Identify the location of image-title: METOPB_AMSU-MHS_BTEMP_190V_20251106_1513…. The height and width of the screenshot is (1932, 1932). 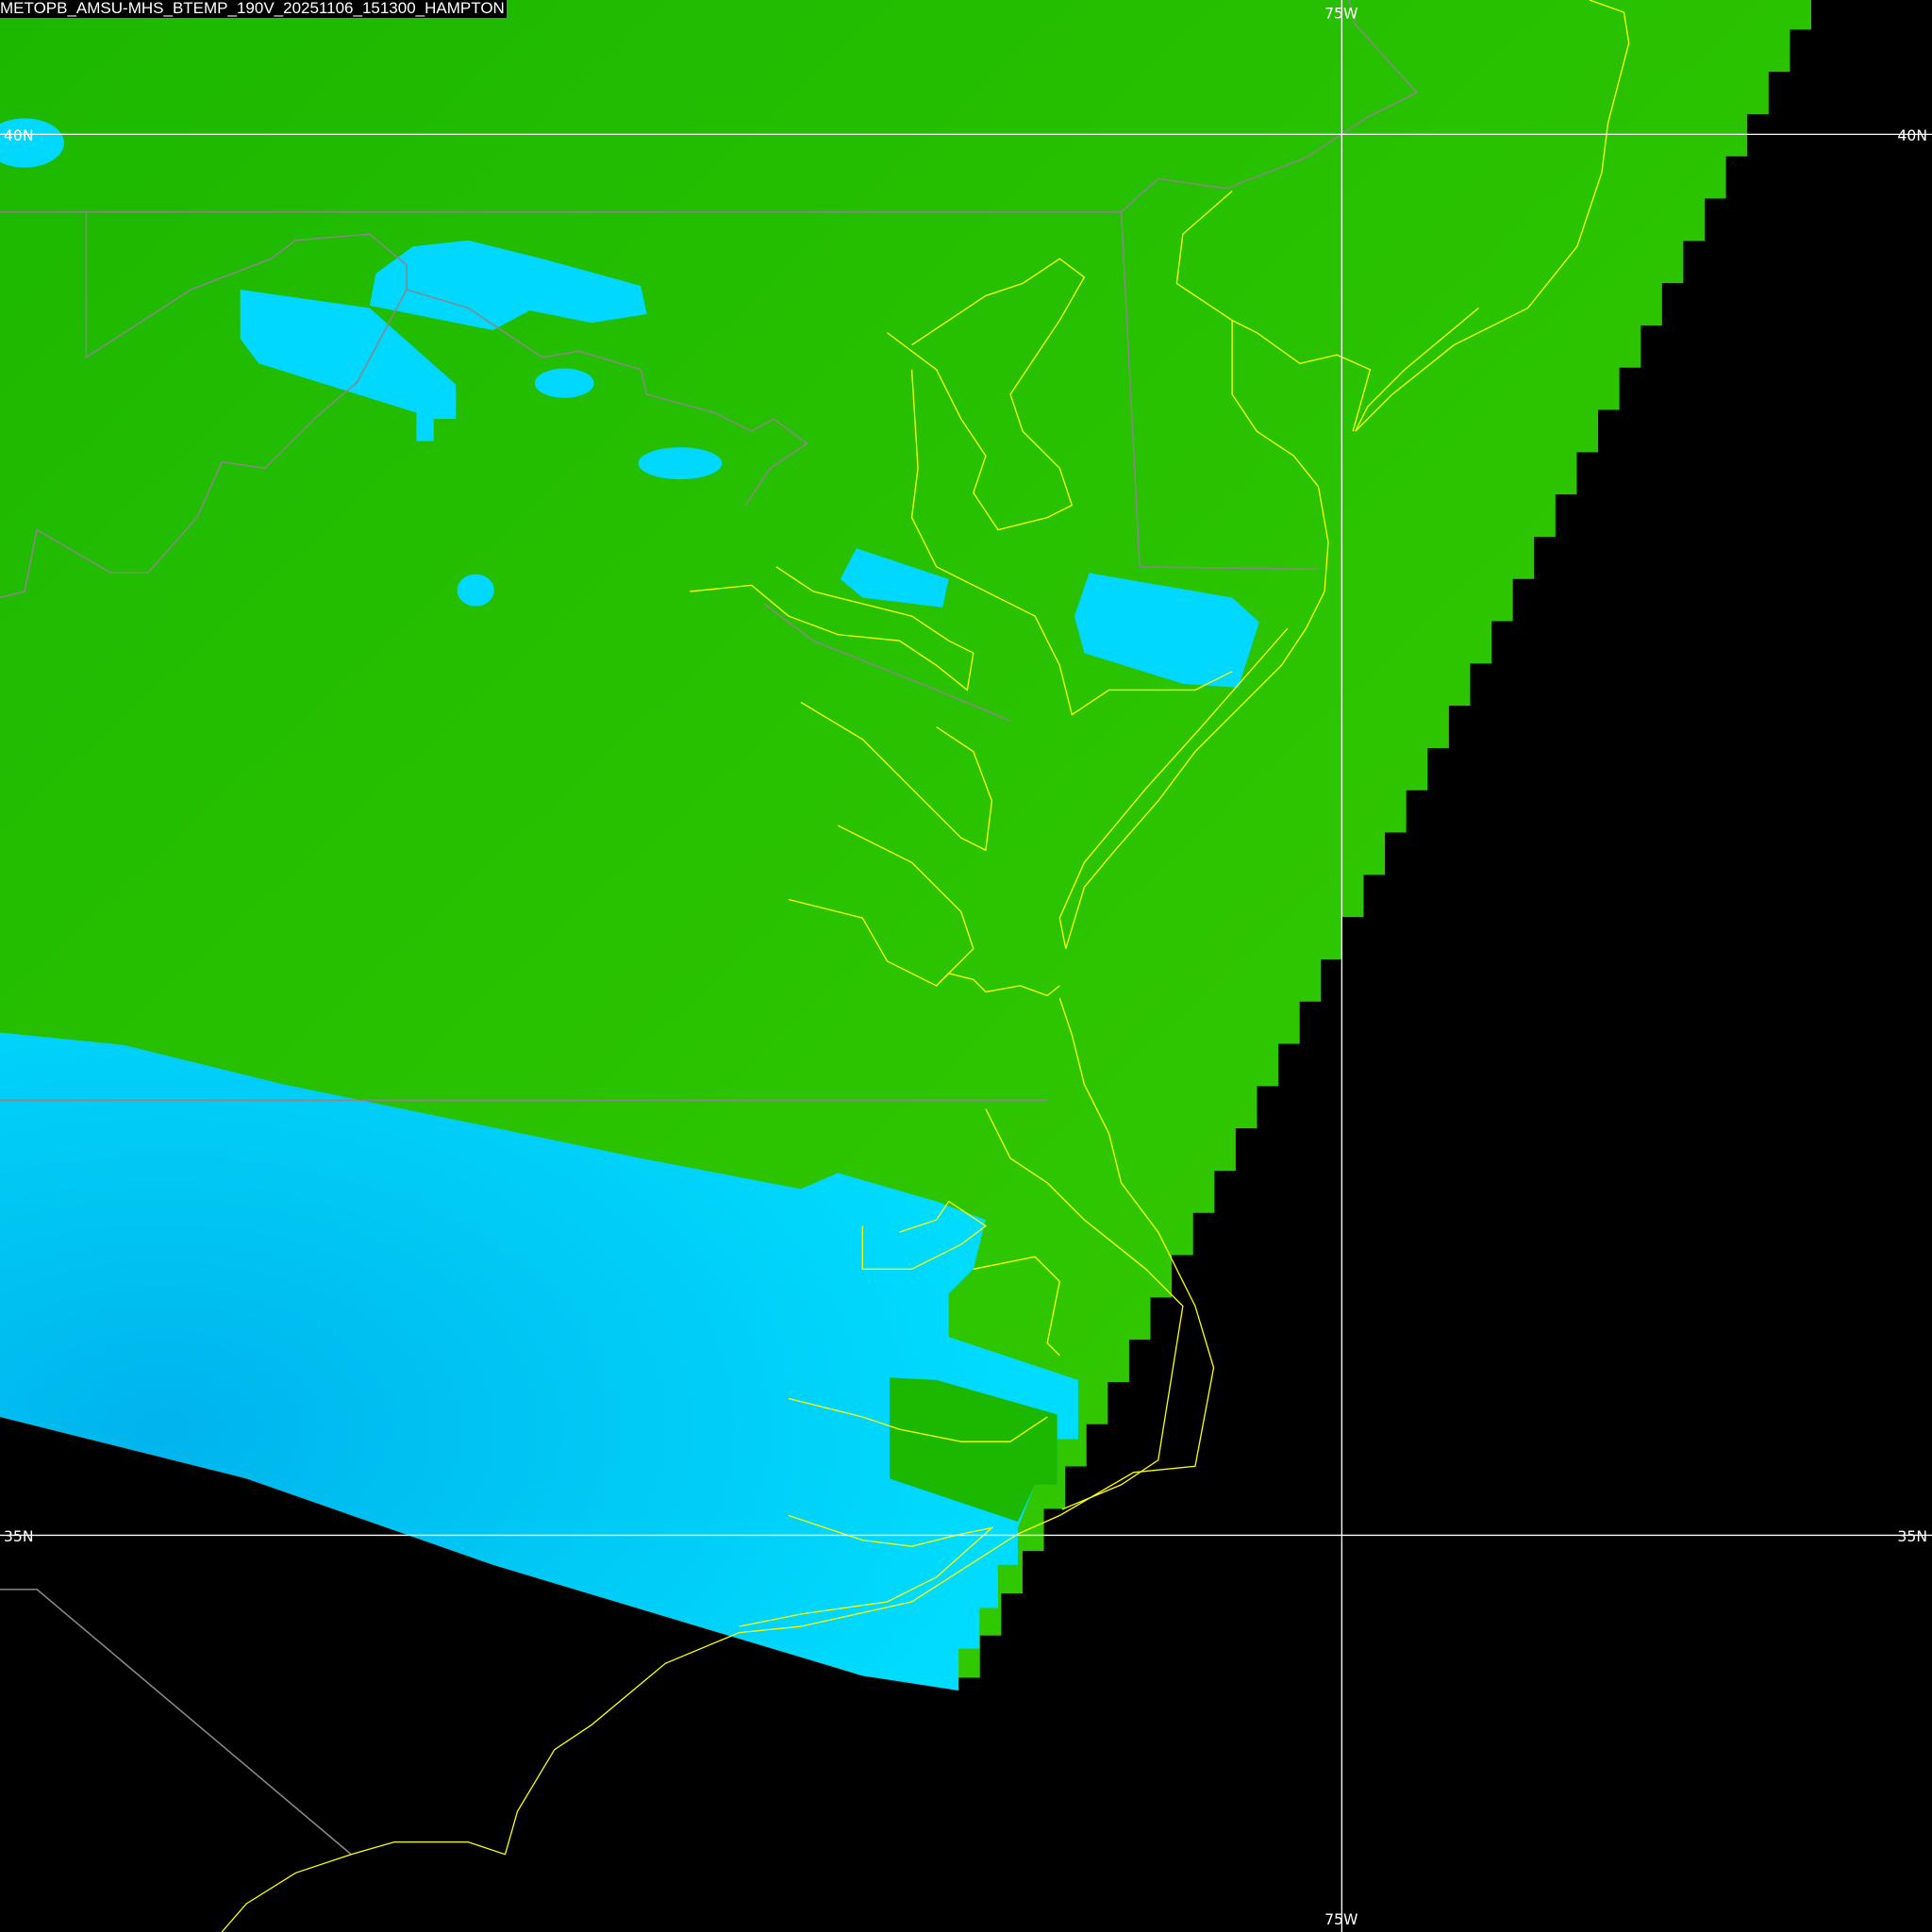
(254, 9).